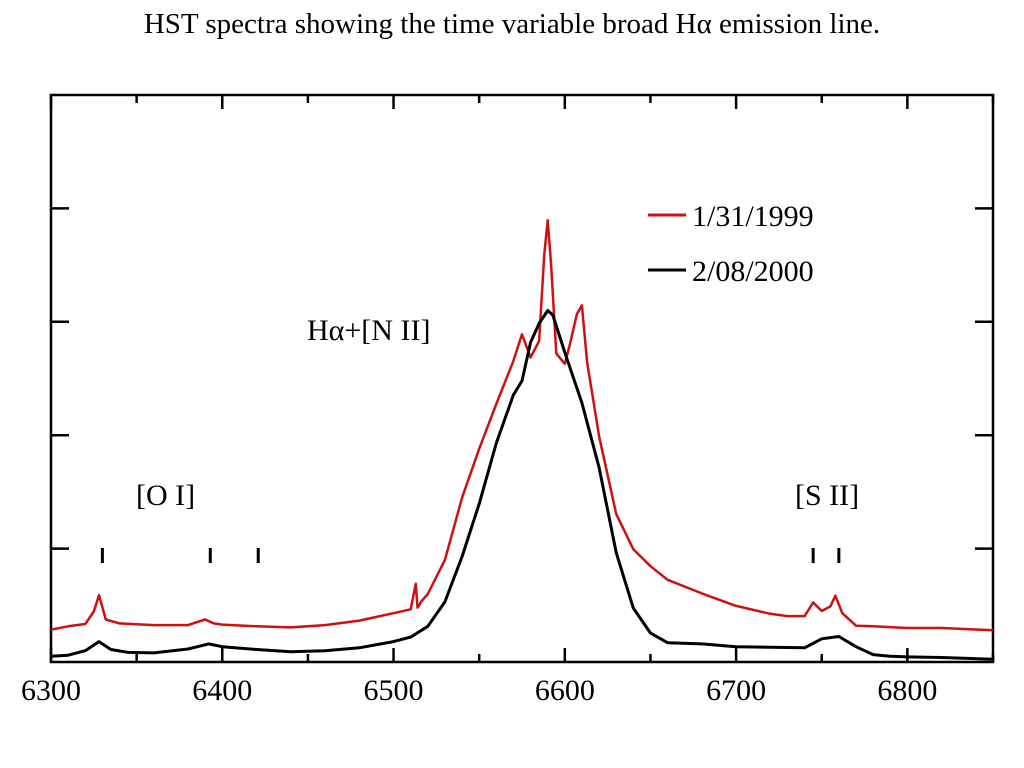 This screenshot has height=768, width=1024. Describe the element at coordinates (753, 216) in the screenshot. I see `legend-label-1999: 1/31/1999` at that location.